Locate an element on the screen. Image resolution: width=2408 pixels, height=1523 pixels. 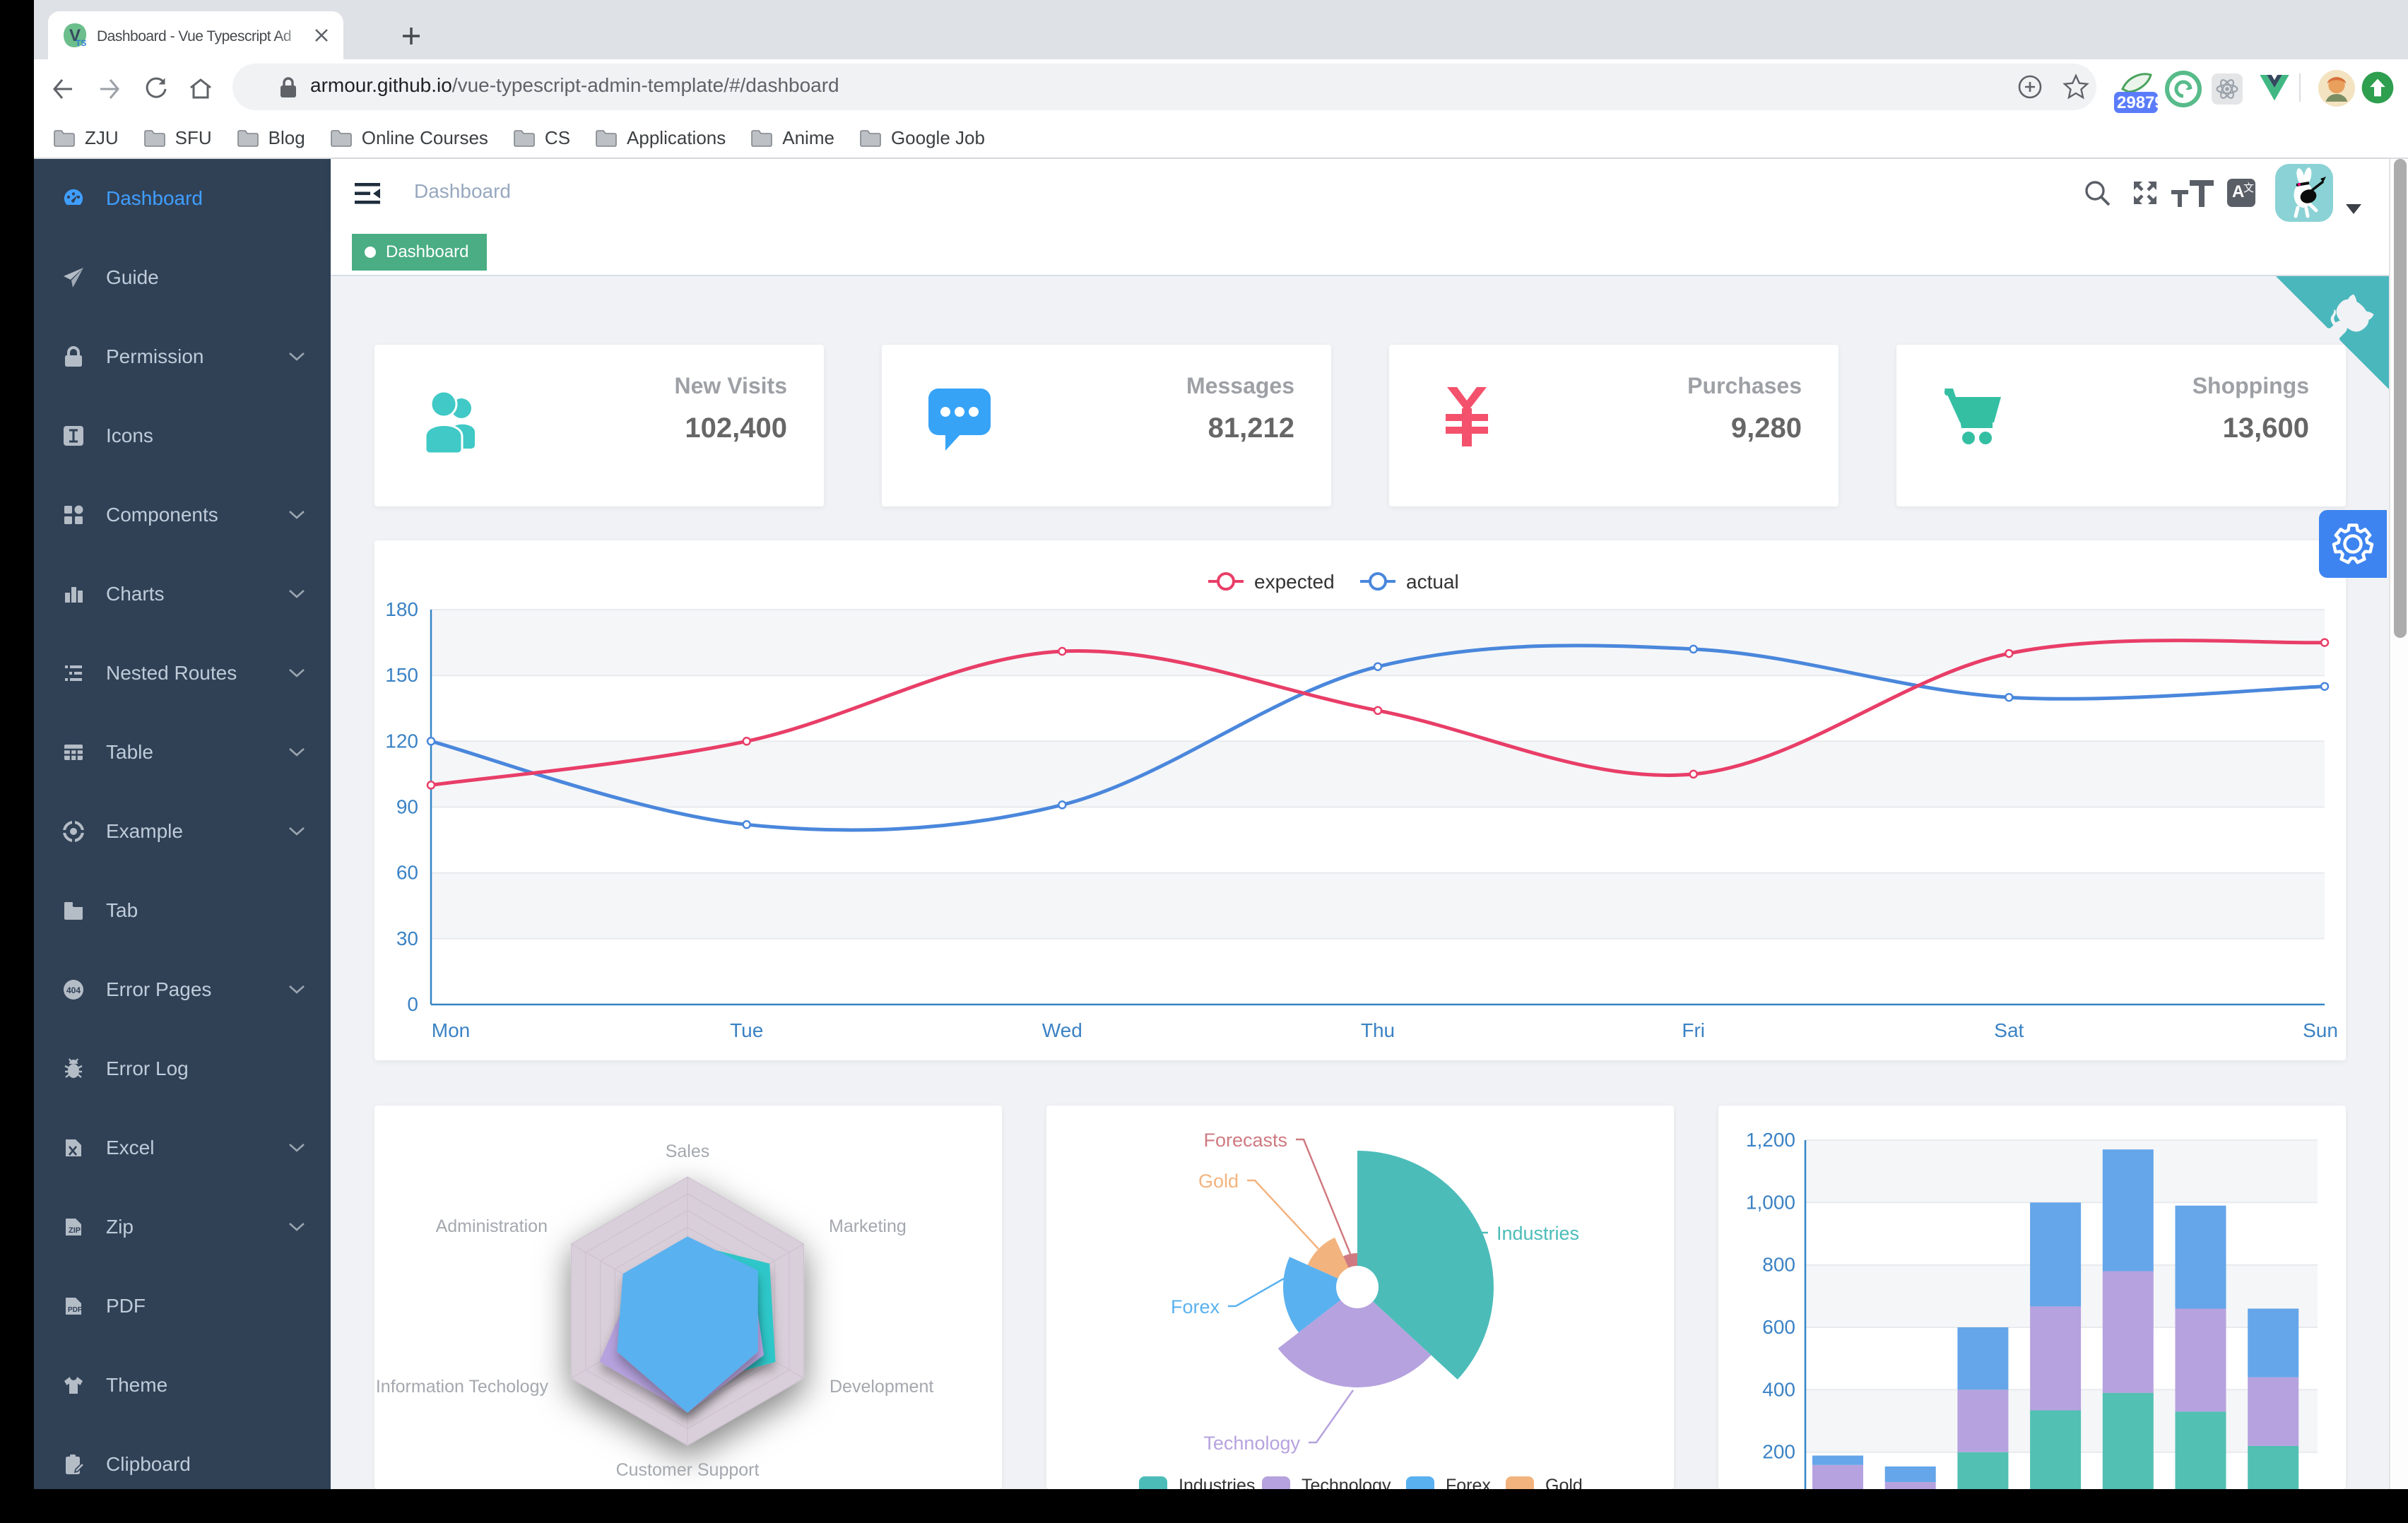
svg-text: 400 is located at coordinates (1778, 1389).